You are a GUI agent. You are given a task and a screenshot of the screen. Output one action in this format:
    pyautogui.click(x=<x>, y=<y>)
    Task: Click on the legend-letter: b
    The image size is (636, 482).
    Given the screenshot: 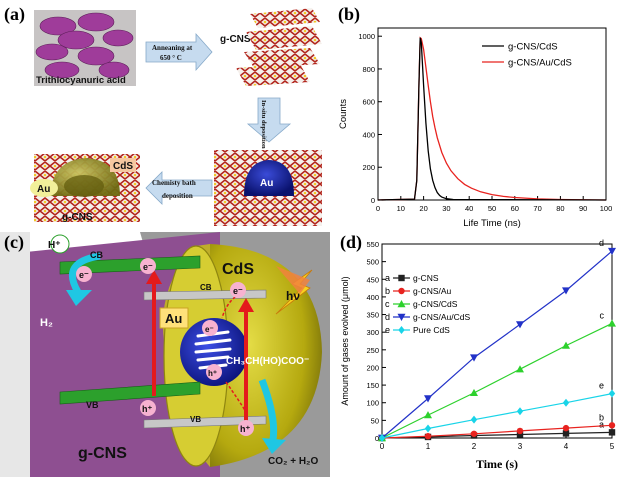 What is the action you would take?
    pyautogui.click(x=387, y=291)
    